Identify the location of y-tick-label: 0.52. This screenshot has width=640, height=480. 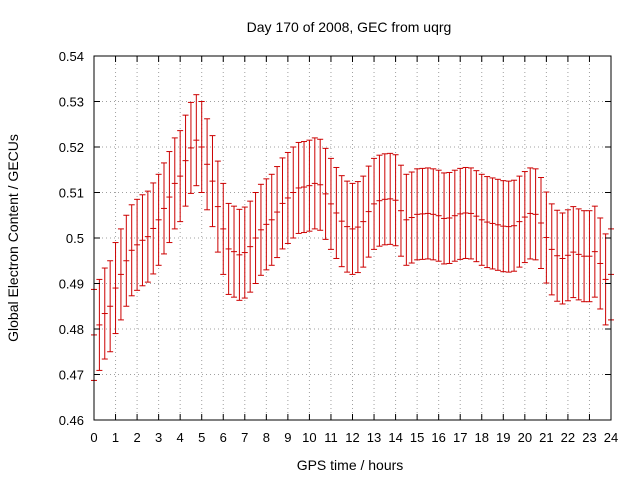
(71, 147).